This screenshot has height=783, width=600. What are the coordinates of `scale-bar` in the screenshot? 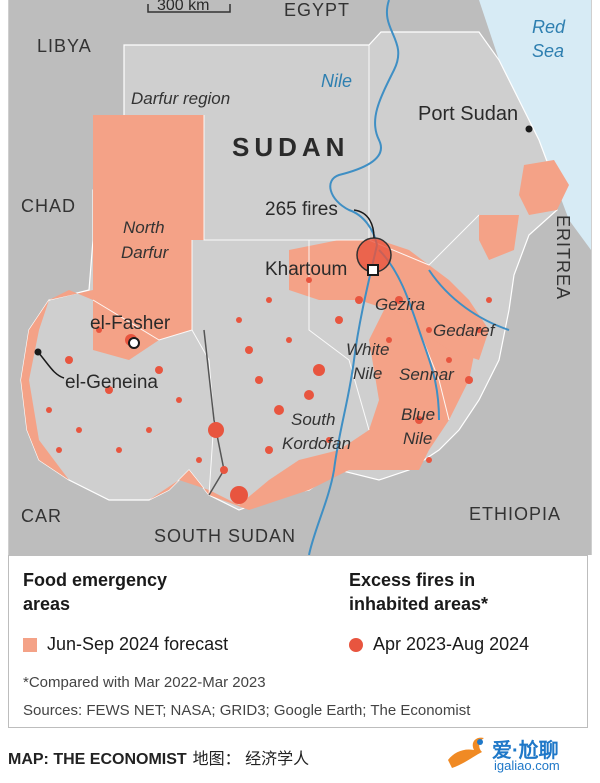 It's located at (189, 8).